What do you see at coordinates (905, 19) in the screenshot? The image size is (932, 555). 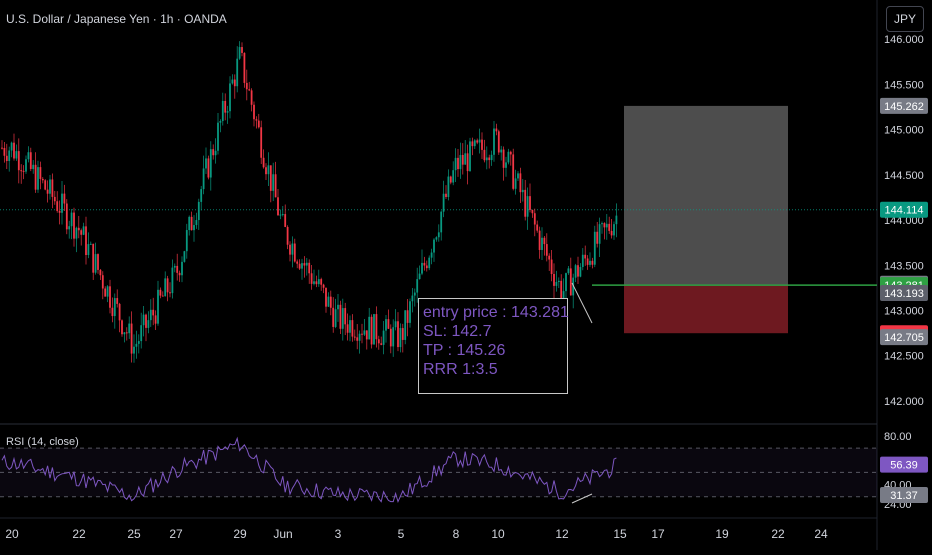 I see `currency-button: JPY` at bounding box center [905, 19].